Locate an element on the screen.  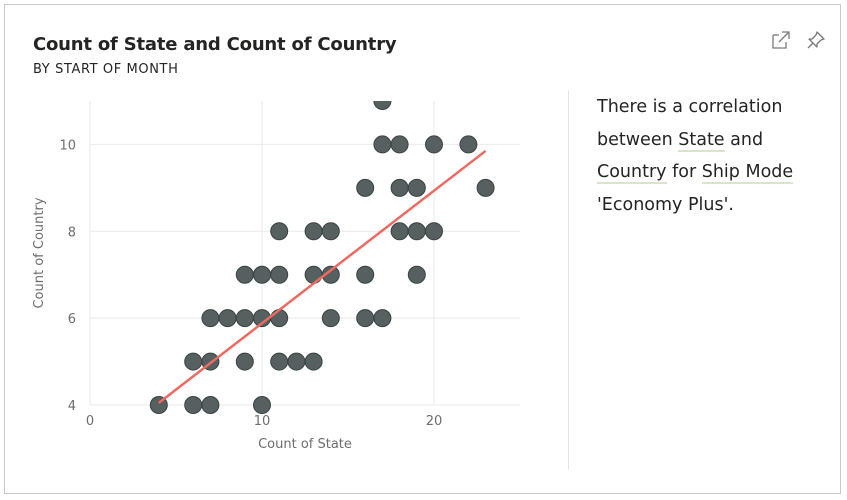
chart-subtitle: BY START OF MONTH is located at coordinates (106, 69).